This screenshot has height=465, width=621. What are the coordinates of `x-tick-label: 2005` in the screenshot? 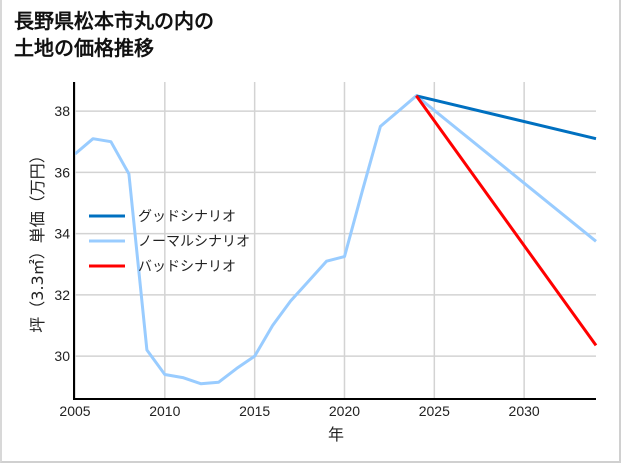 It's located at (74, 411).